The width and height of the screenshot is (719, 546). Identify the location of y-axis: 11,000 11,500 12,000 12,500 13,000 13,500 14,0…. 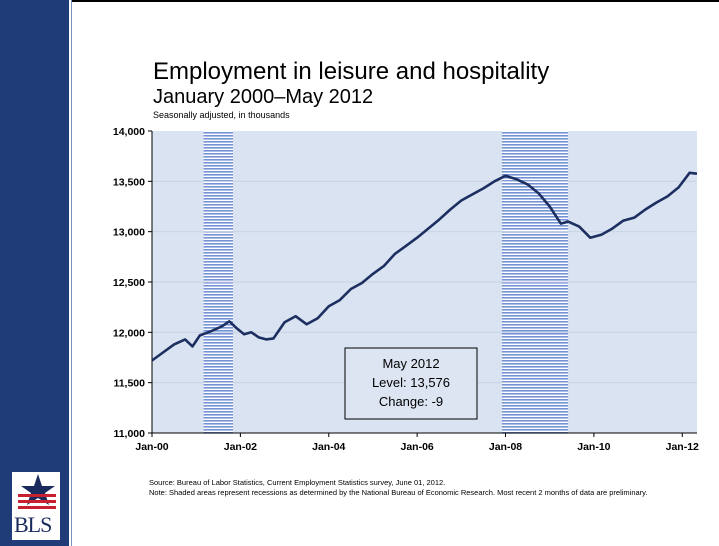
(133, 283).